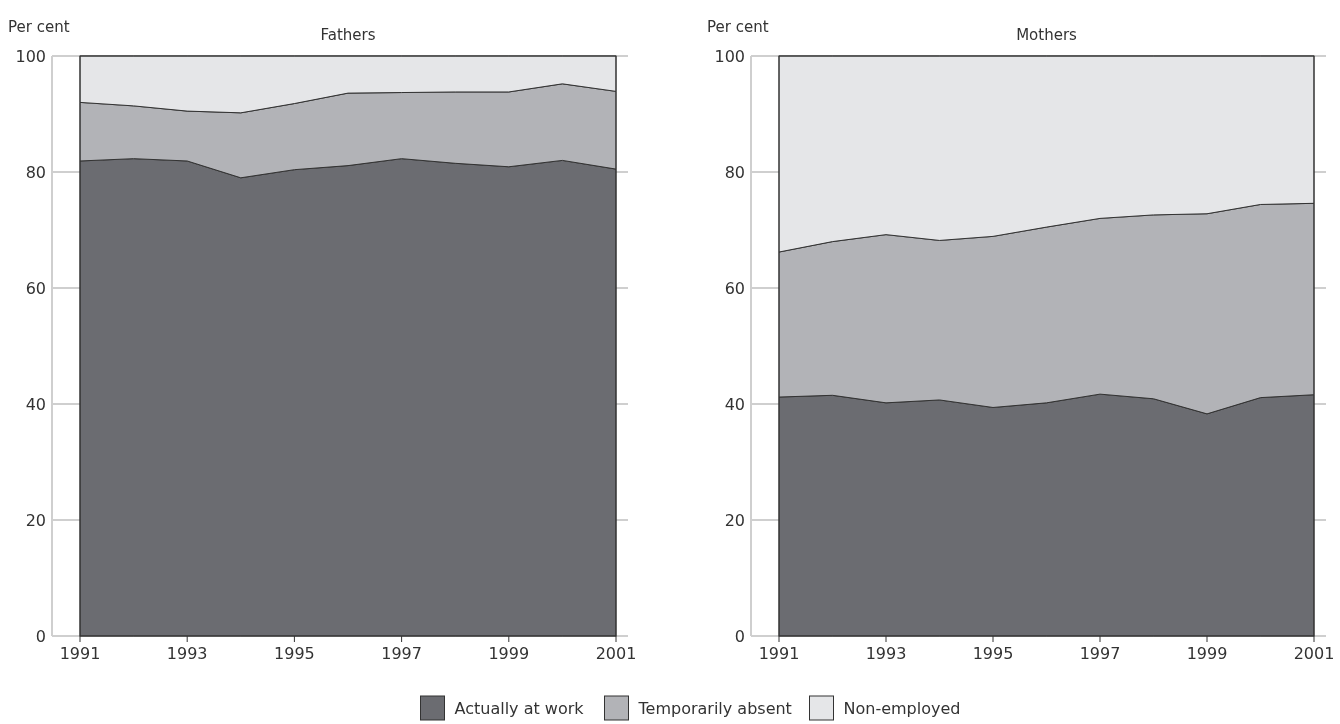 This screenshot has width=1340, height=724. I want to click on chart-title: Mothers, so click(1047, 35).